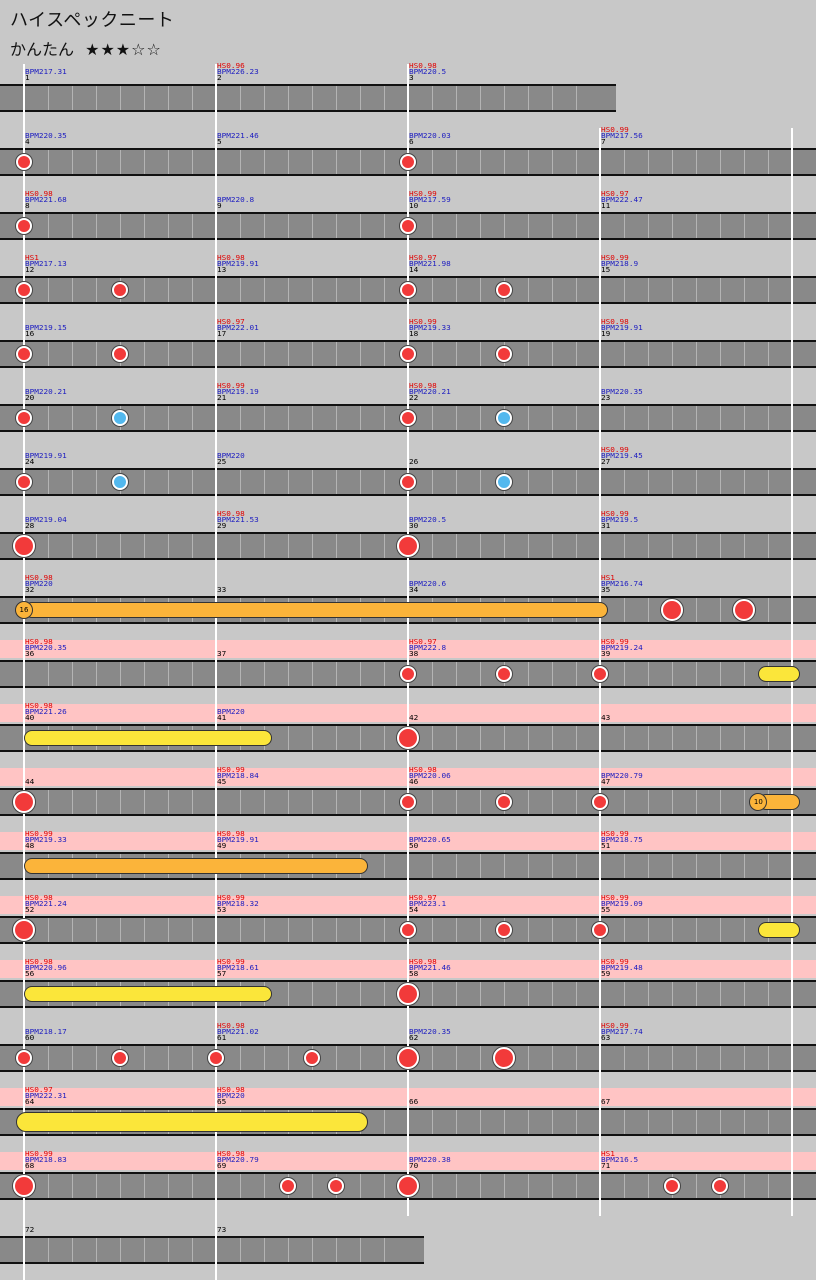 This screenshot has width=816, height=1280. Describe the element at coordinates (92, 20) in the screenshot. I see `song-title: ハイスペックニート` at that location.